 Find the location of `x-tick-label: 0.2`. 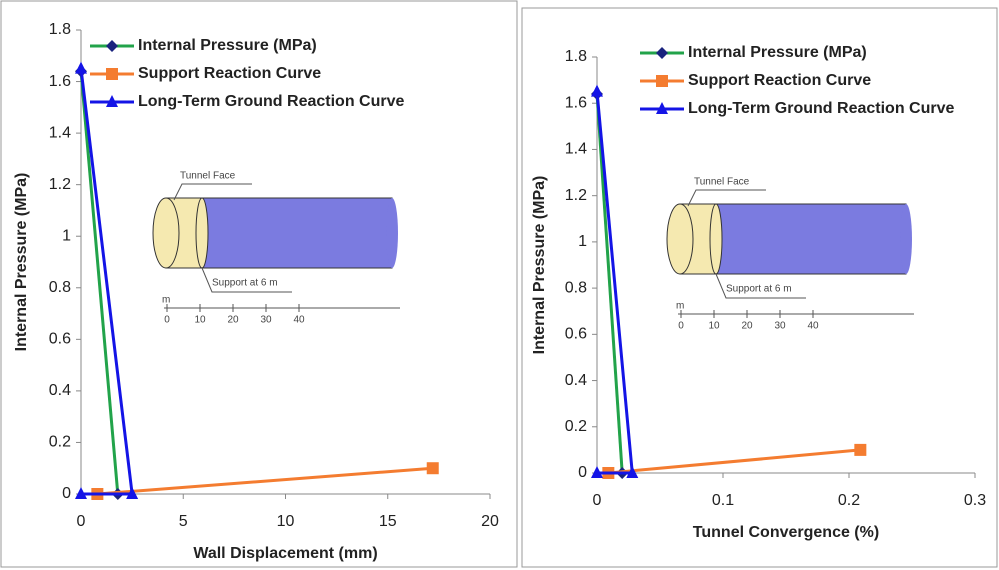

x-tick-label: 0.2 is located at coordinates (849, 500).